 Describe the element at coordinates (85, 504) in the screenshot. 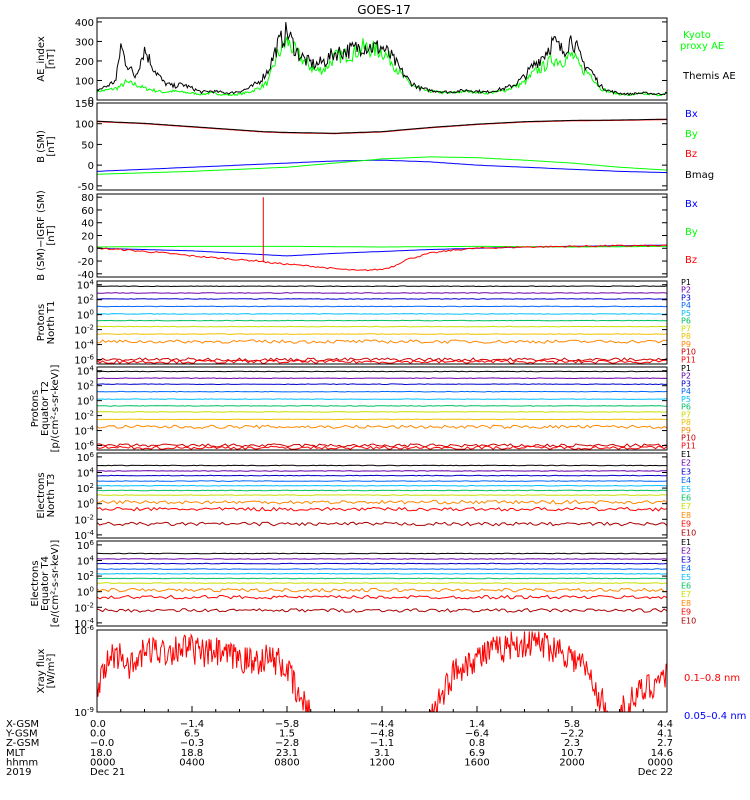

I see `y-tick-label: 10⁰` at that location.